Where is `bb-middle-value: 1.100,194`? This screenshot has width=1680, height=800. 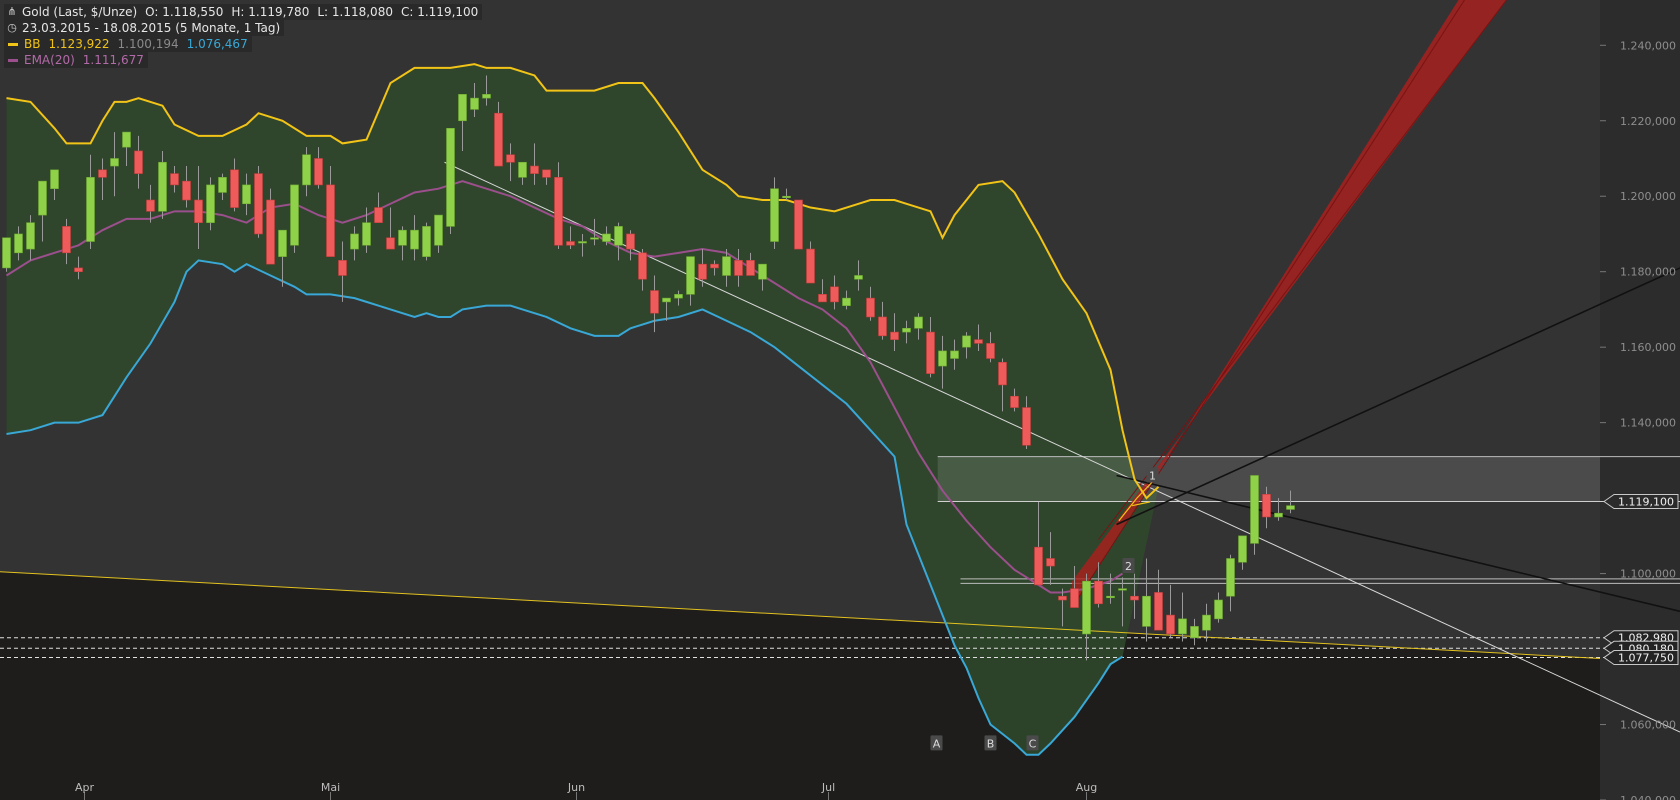
bb-middle-value: 1.100,194 is located at coordinates (148, 44).